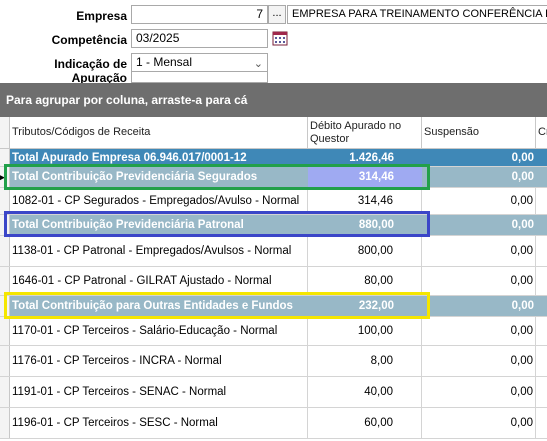 This screenshot has width=547, height=441. What do you see at coordinates (365, 281) in the screenshot?
I see `row-debito: 80,00` at bounding box center [365, 281].